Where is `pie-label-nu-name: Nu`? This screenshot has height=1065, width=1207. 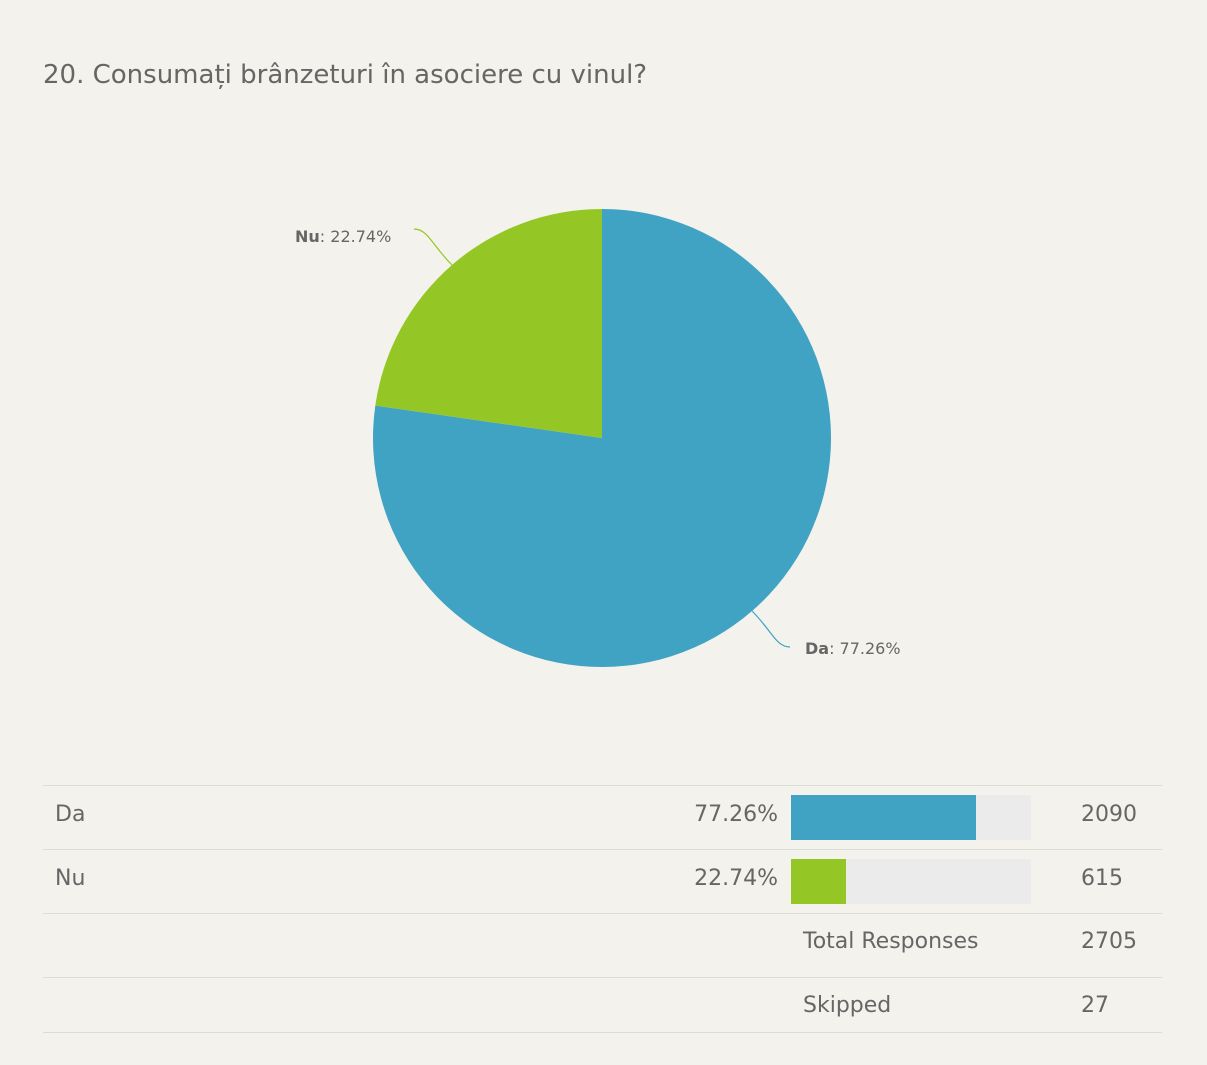
pie-label-nu-name: Nu is located at coordinates (307, 236).